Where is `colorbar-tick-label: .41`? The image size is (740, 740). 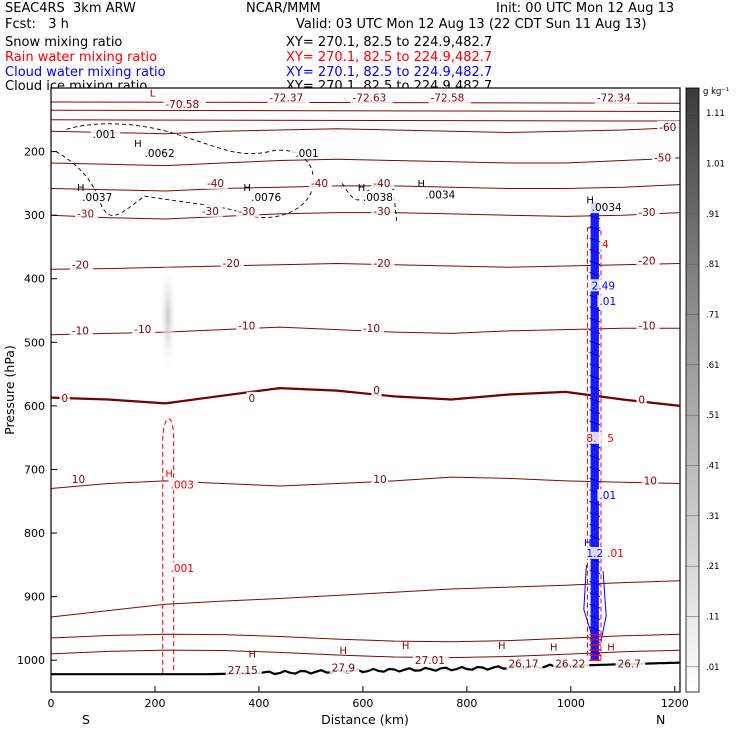
colorbar-tick-label: .41 is located at coordinates (713, 467).